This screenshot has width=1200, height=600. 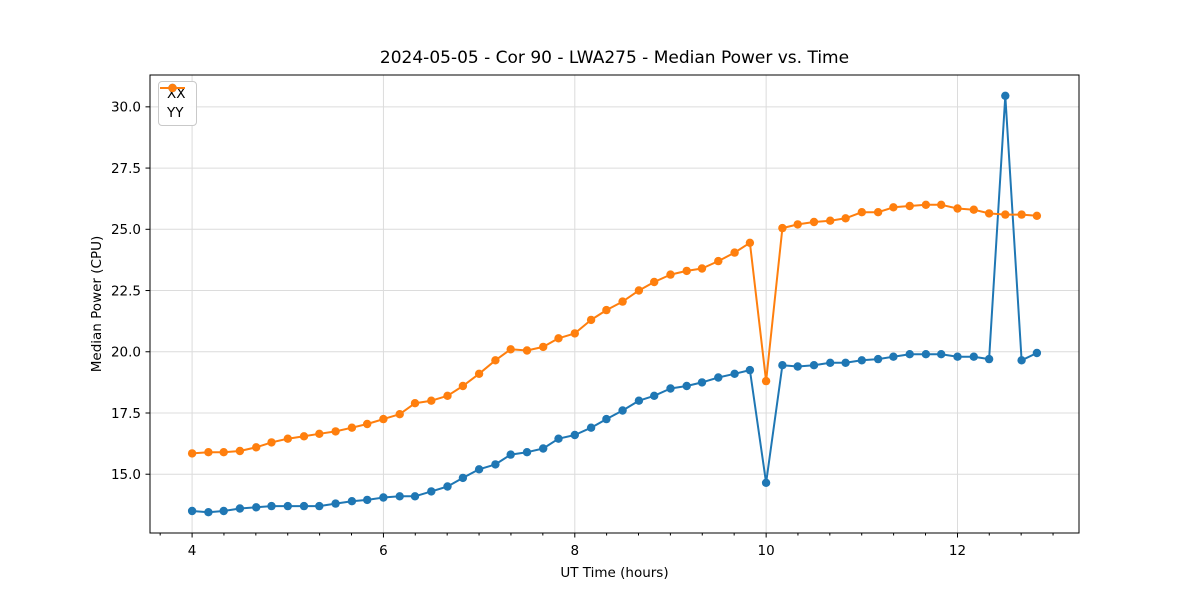 What do you see at coordinates (574, 551) in the screenshot?
I see `x-tick-label: 8` at bounding box center [574, 551].